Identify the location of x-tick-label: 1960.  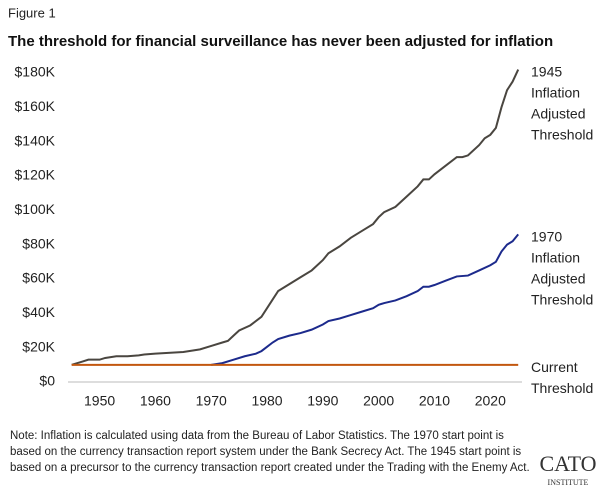
(155, 401).